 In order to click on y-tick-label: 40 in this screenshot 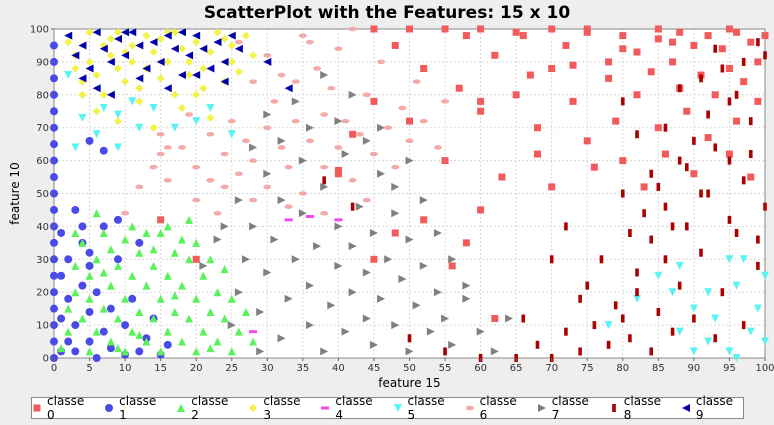, I will do `click(42, 227)`.